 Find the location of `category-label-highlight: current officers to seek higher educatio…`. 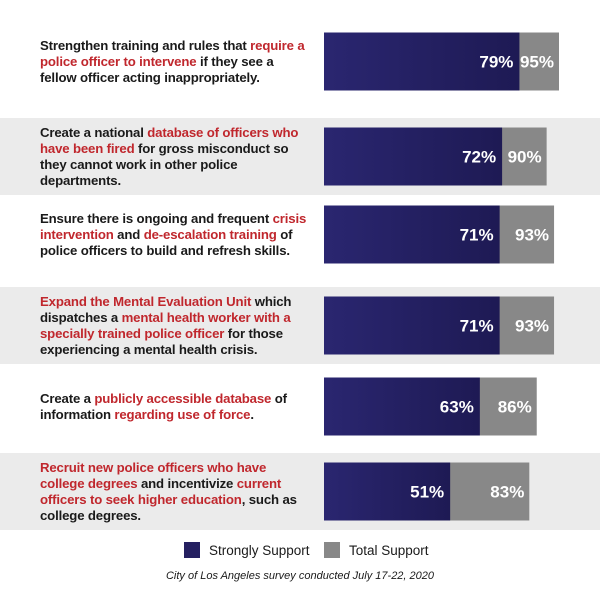

category-label-highlight: current officers to seek higher educatio… is located at coordinates (161, 491).